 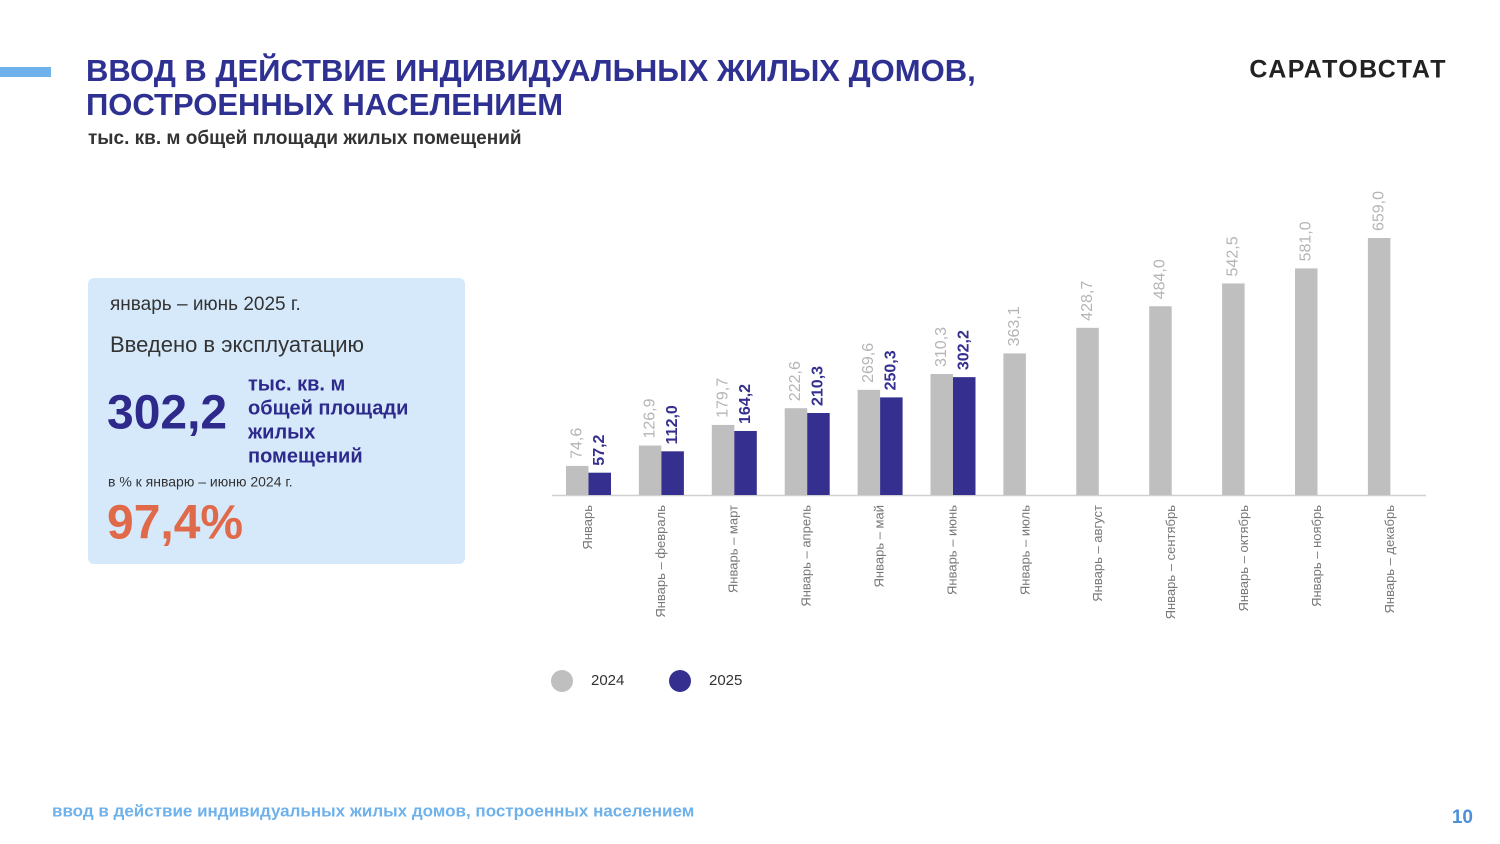 What do you see at coordinates (660, 561) in the screenshot?
I see `x-tick-label: Январь – февраль` at bounding box center [660, 561].